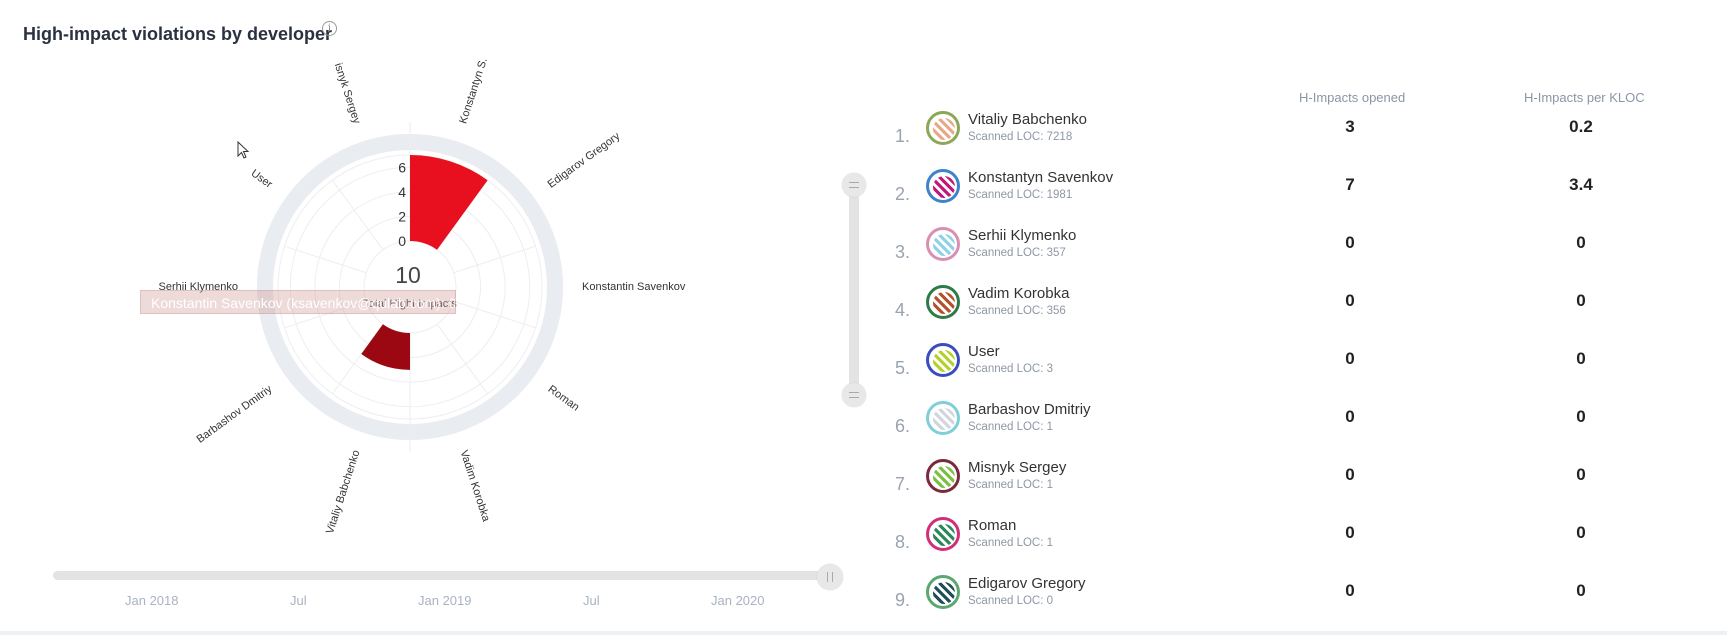 The width and height of the screenshot is (1727, 639). I want to click on row-rank: 2., so click(903, 194).